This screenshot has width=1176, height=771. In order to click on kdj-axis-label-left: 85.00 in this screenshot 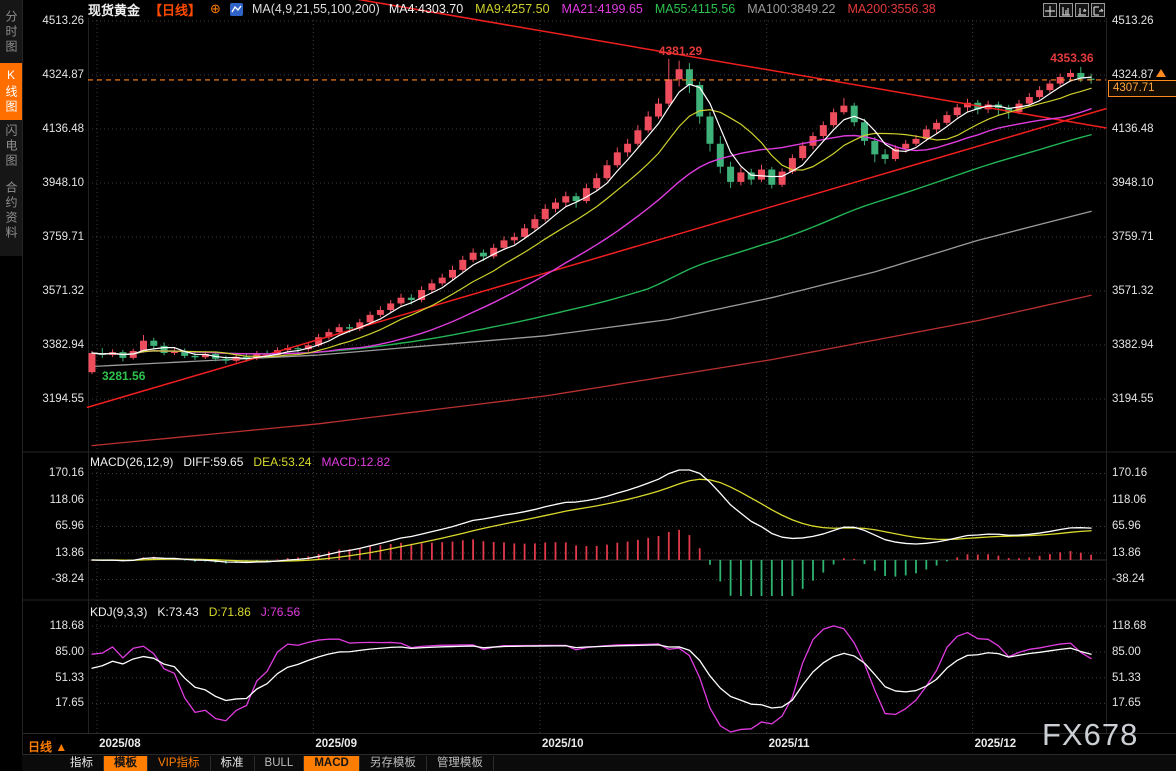, I will do `click(69, 652)`.